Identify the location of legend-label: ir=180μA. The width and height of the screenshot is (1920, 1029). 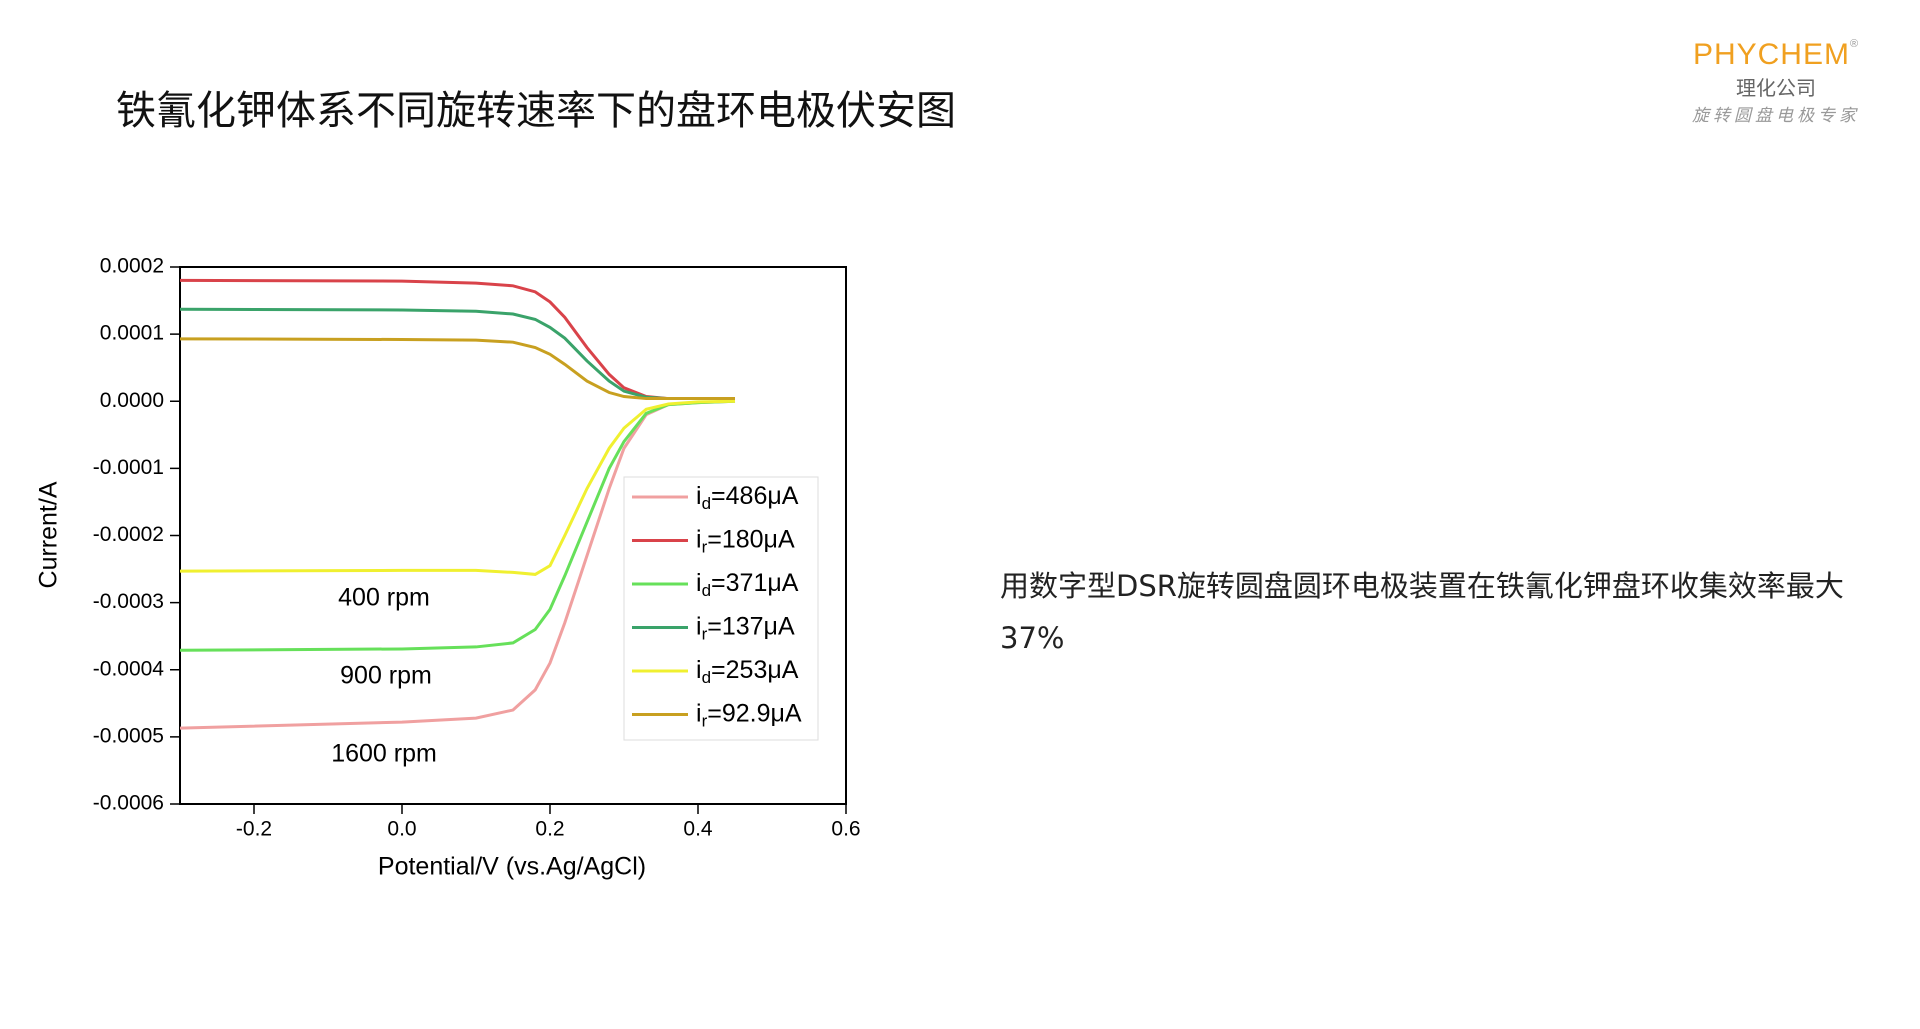
(745, 541).